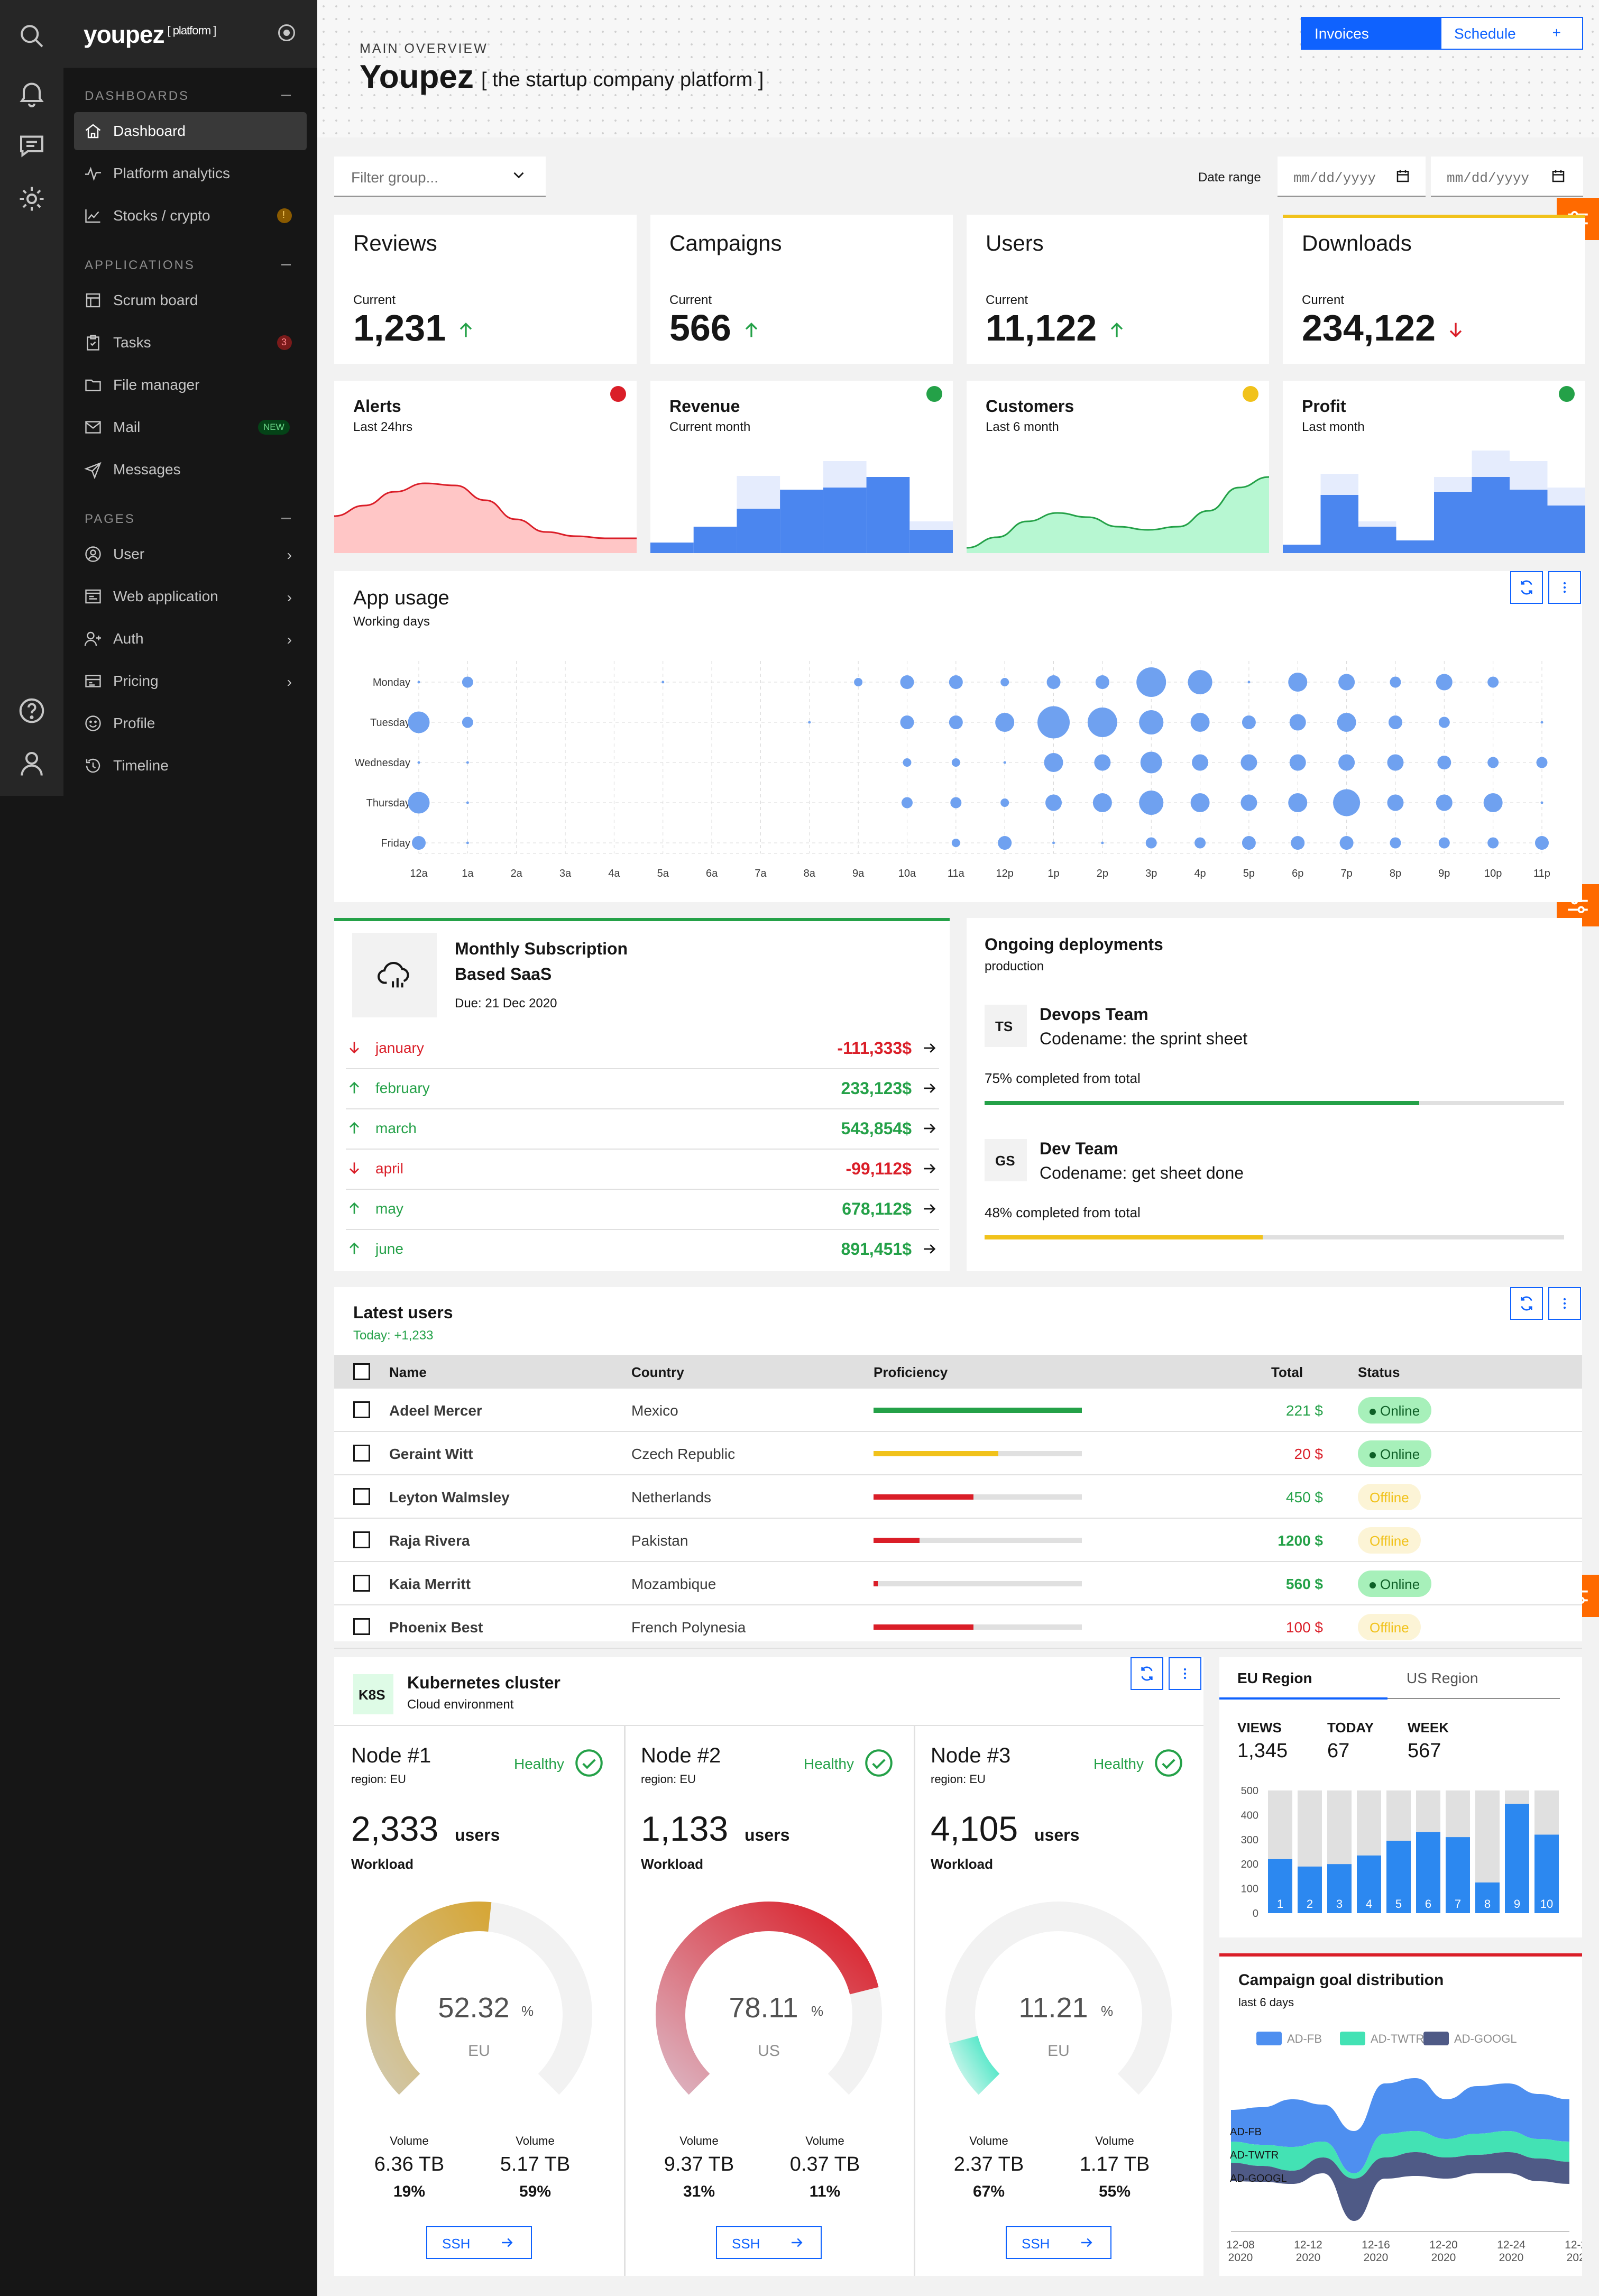 The height and width of the screenshot is (2296, 1599). Describe the element at coordinates (1274, 1678) in the screenshot. I see `tab-eu-region: EU Region` at that location.